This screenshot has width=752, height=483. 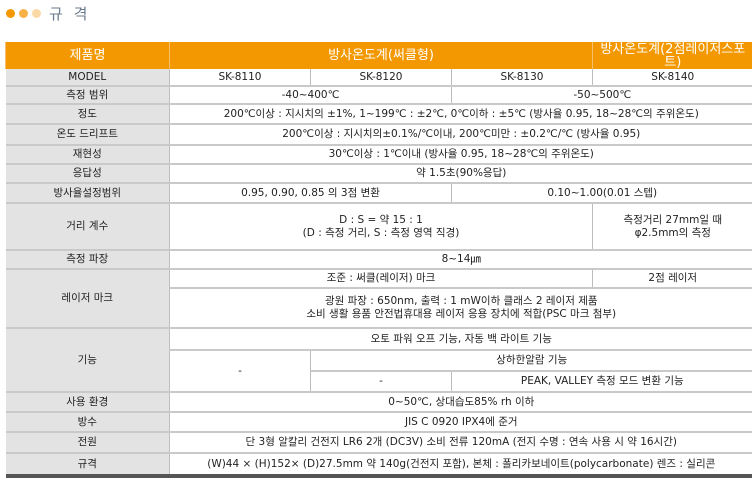 I want to click on cell: SK-8130, so click(x=521, y=78).